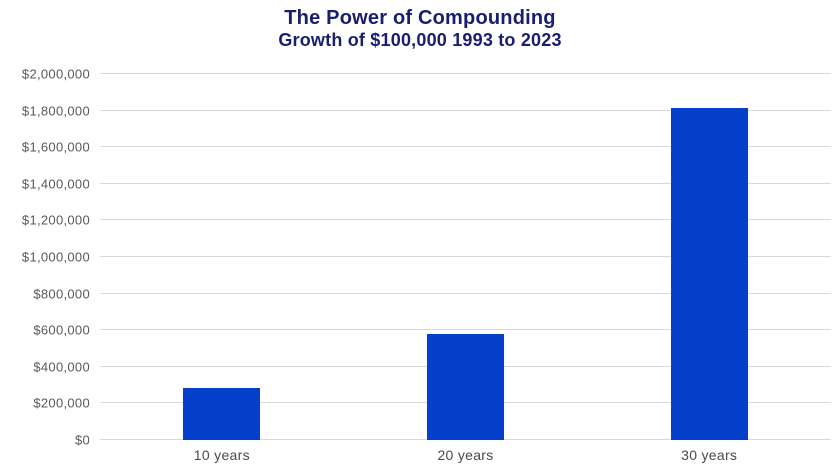 This screenshot has height=472, width=840. What do you see at coordinates (222, 414) in the screenshot?
I see `bar-10-years` at bounding box center [222, 414].